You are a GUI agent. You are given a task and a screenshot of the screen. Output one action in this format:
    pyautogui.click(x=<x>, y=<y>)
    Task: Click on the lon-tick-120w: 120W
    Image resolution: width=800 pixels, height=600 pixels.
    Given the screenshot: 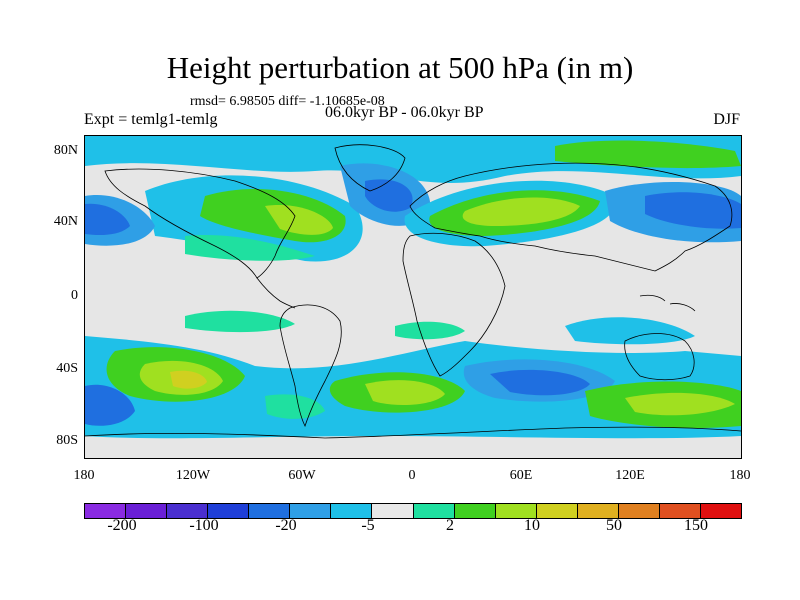 What is the action you would take?
    pyautogui.click(x=193, y=475)
    